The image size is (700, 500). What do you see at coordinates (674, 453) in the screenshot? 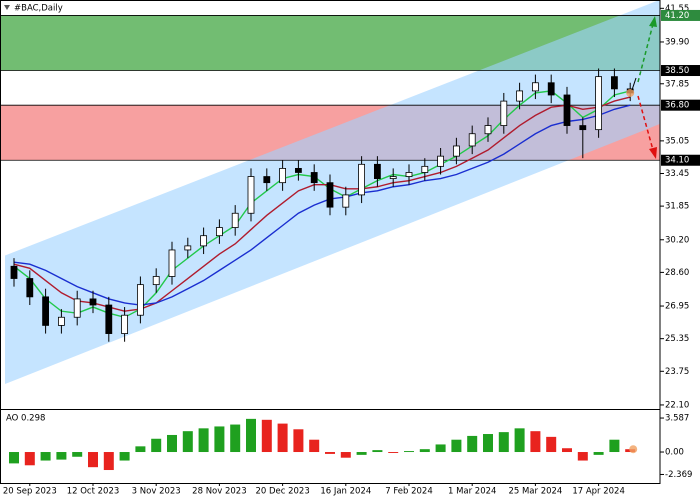
I see `y-tick-label: 0.00` at bounding box center [674, 453].